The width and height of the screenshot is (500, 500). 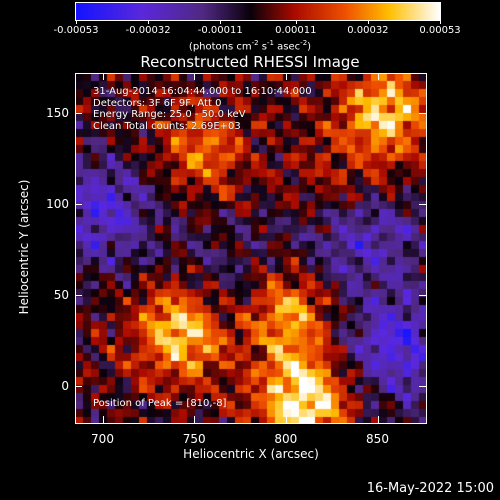 What do you see at coordinates (65, 385) in the screenshot?
I see `y-tick-label: 0` at bounding box center [65, 385].